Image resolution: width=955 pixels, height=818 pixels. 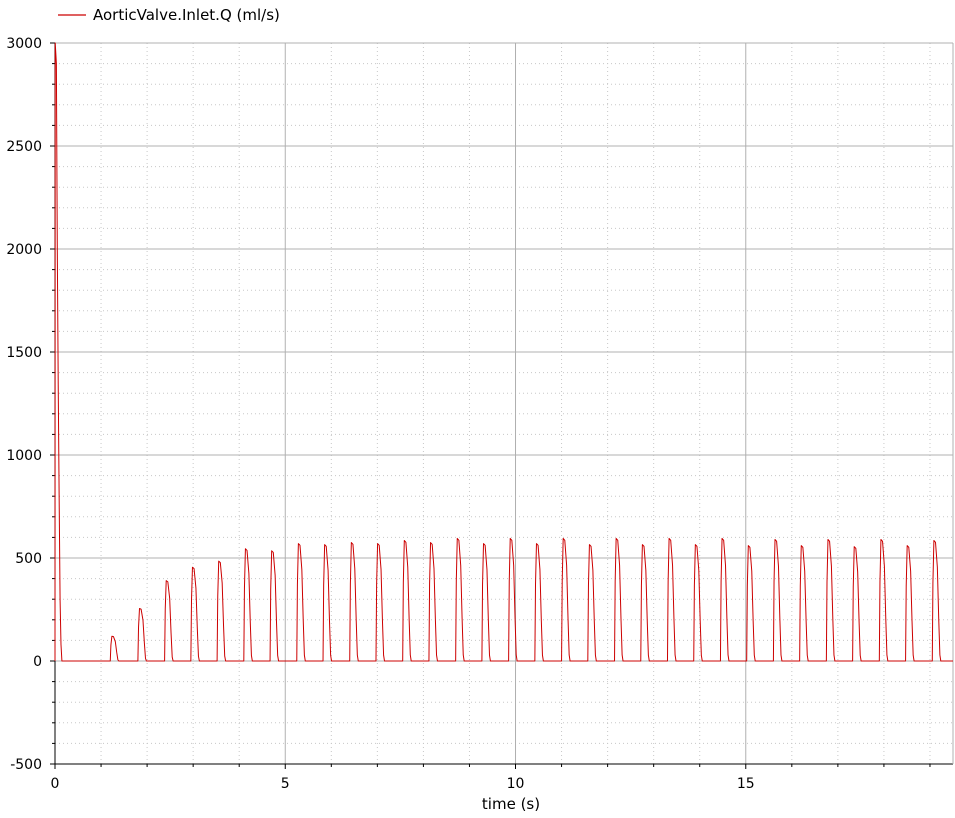 I want to click on y-tick-label: -500, so click(x=26, y=765).